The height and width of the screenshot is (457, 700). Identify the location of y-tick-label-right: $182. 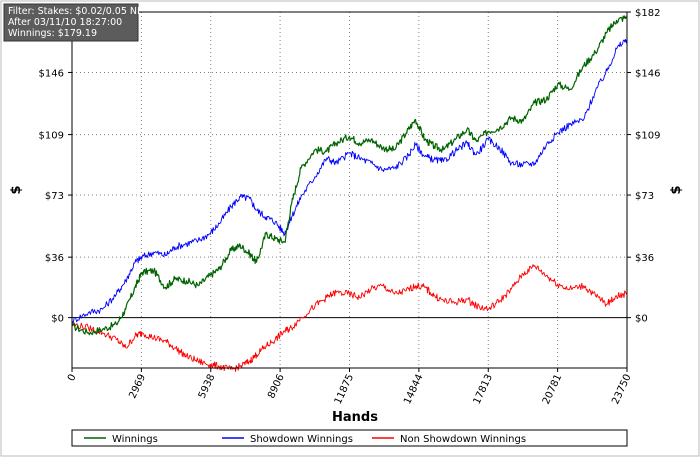
(647, 13).